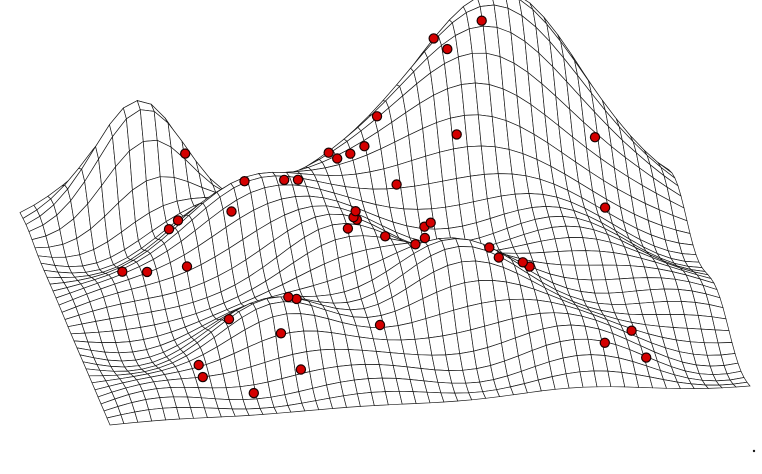 The height and width of the screenshot is (474, 762). I want to click on stray-dot, so click(754, 451).